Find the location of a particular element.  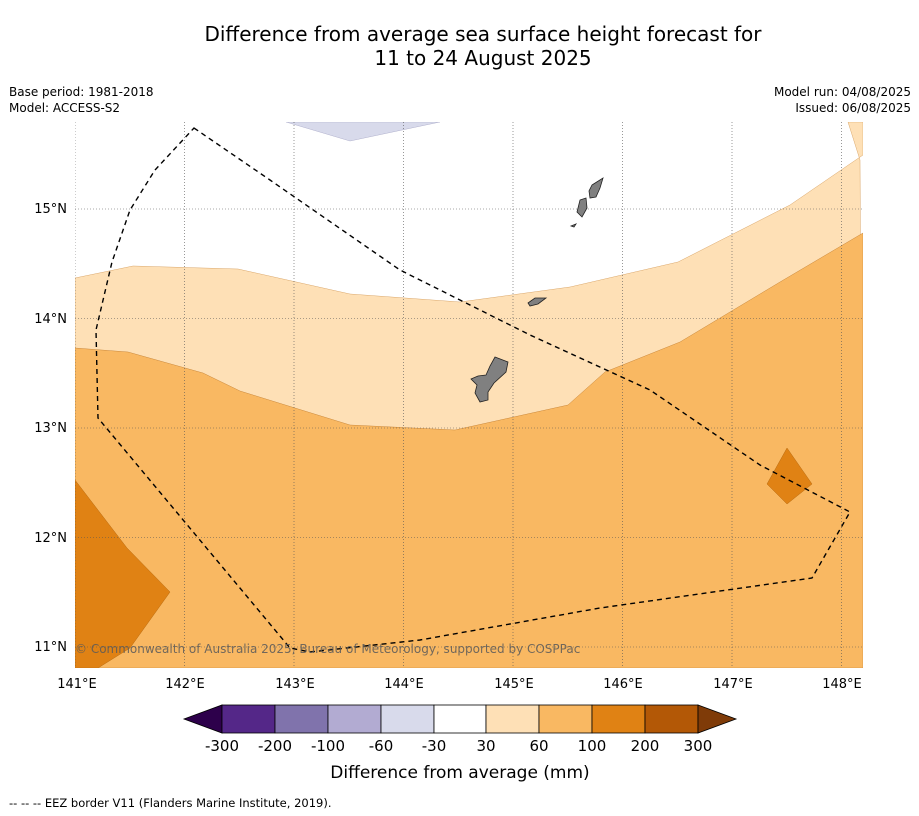

colorbar-label-5: -30 is located at coordinates (434, 746).